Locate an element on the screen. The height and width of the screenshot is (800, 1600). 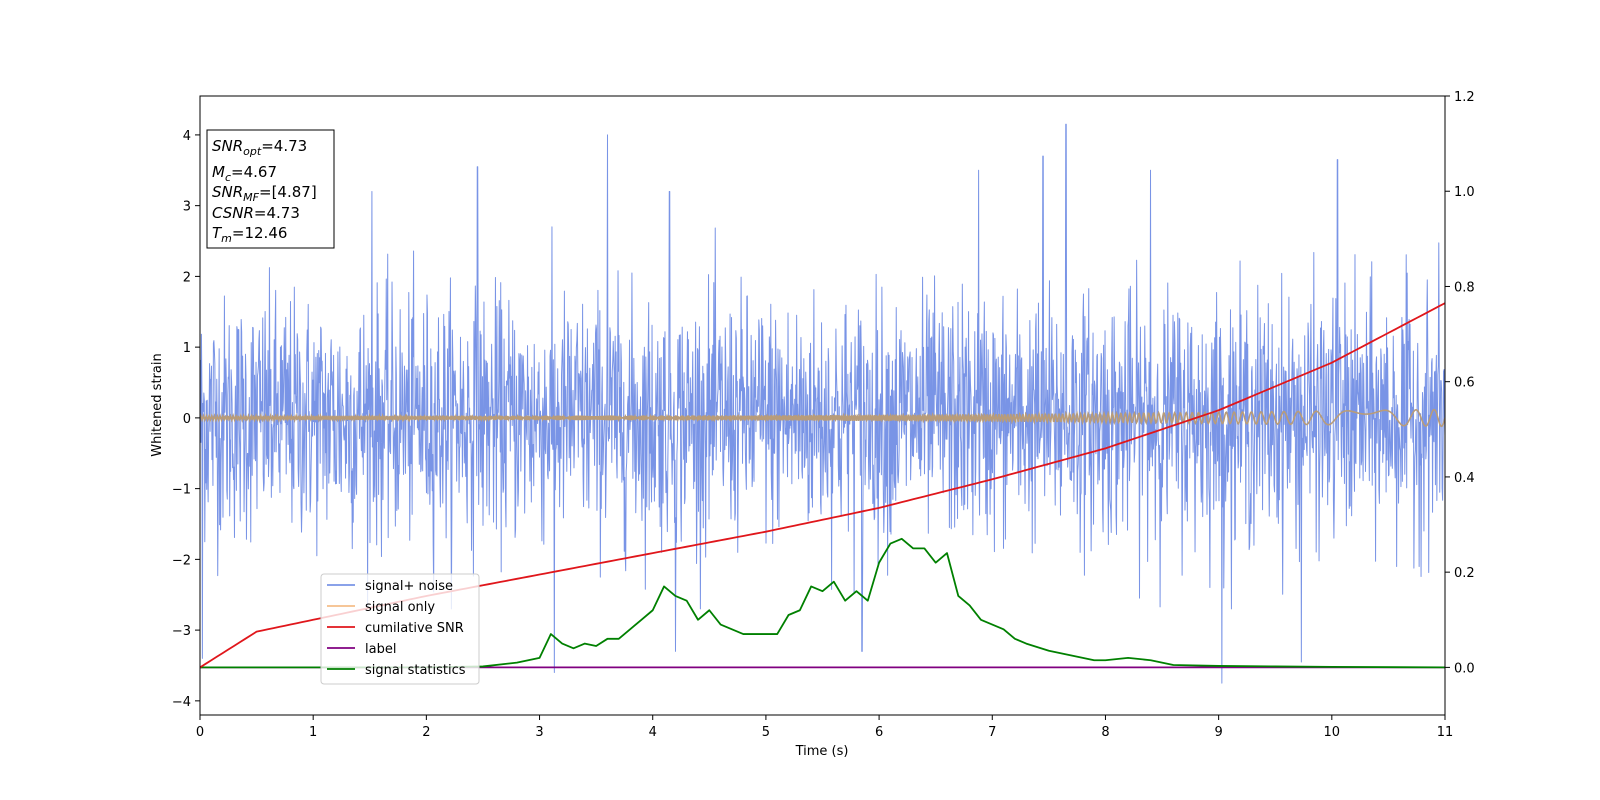
info-box-line: Tm=12.46 is located at coordinates (249, 234).